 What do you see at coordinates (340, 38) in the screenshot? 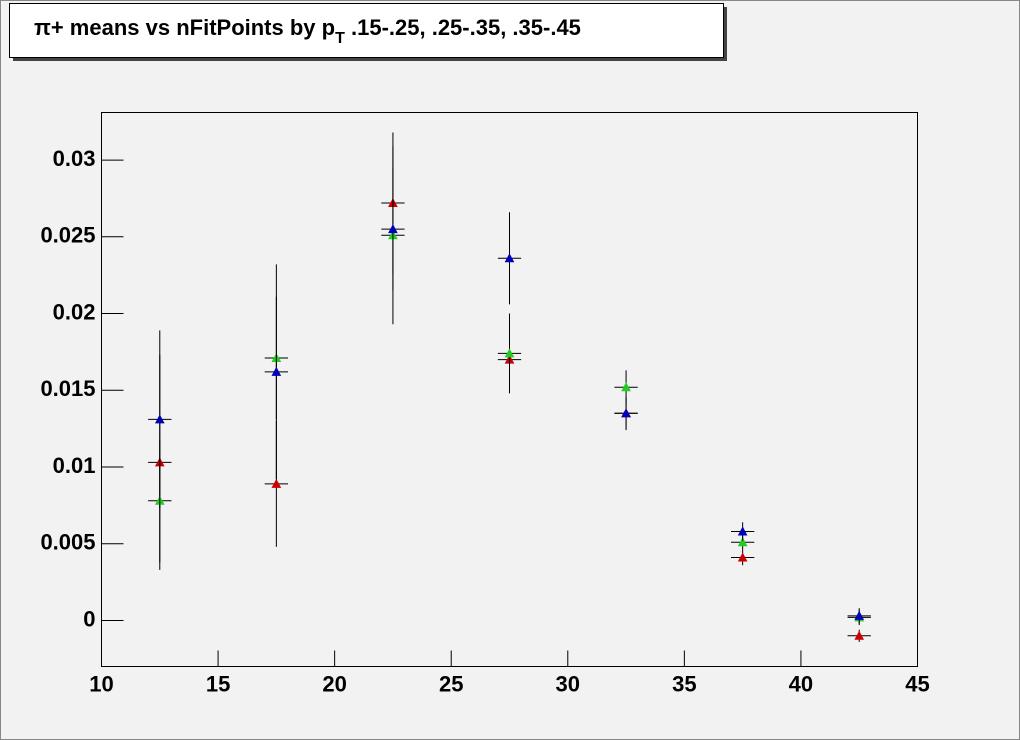
I see `title-subscript: T` at bounding box center [340, 38].